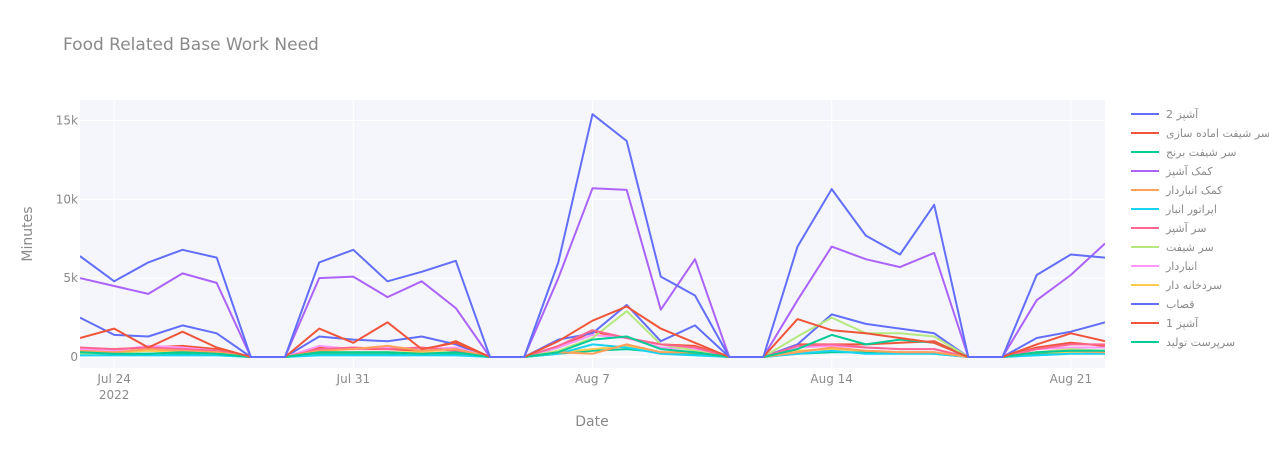 The image size is (1269, 450). Describe the element at coordinates (1194, 190) in the screenshot. I see `legend-label: کمک انباردار` at that location.